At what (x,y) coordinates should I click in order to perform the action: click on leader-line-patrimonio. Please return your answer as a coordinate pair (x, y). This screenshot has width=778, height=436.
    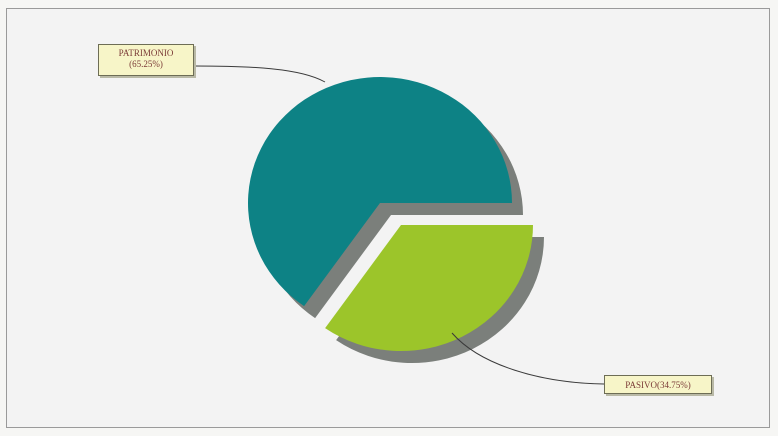
    Looking at the image, I should click on (259, 74).